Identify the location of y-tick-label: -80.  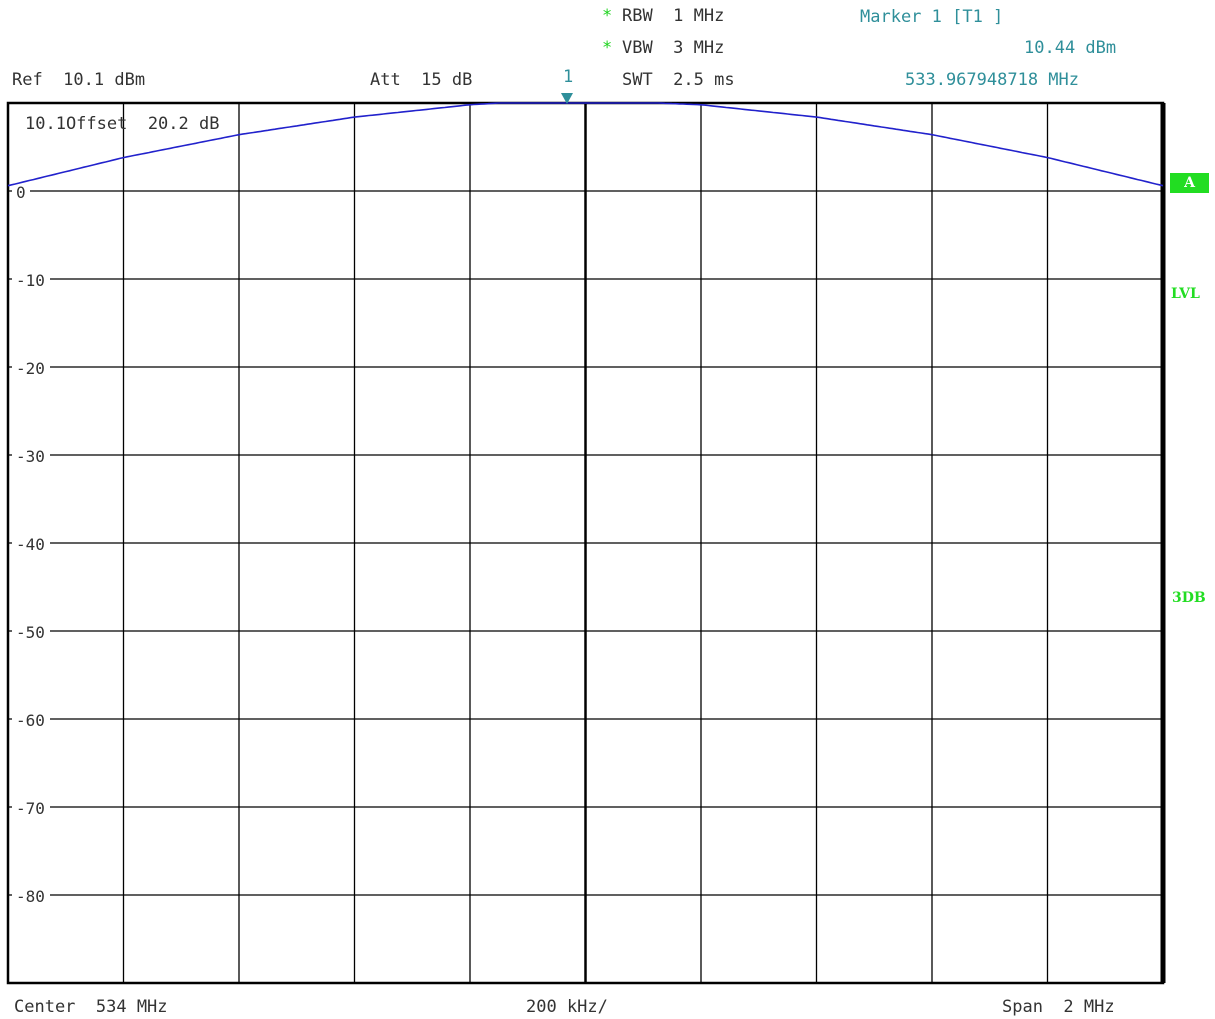
(30, 896).